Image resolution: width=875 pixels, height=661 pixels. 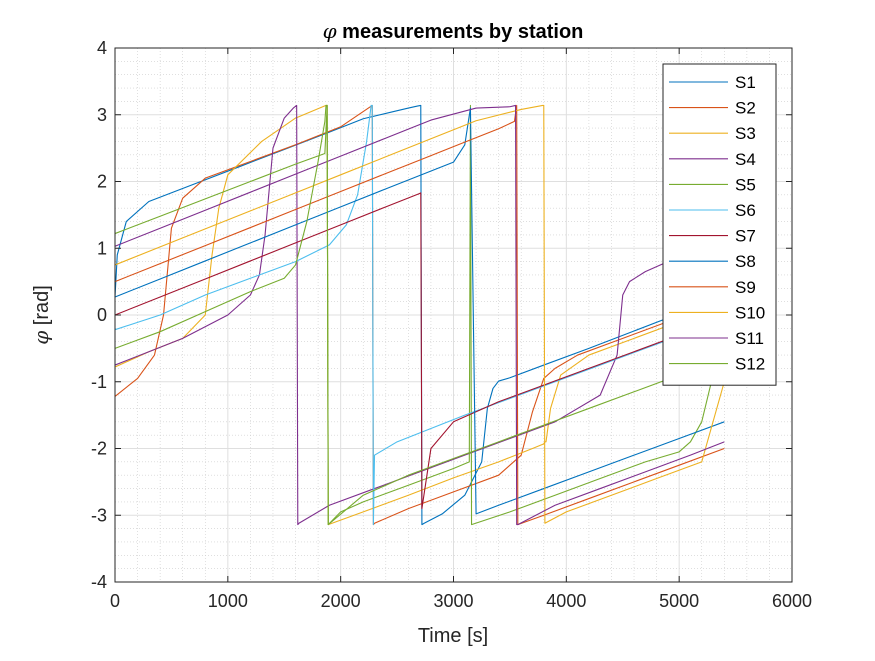 What do you see at coordinates (99, 515) in the screenshot?
I see `y-tick-label: -3` at bounding box center [99, 515].